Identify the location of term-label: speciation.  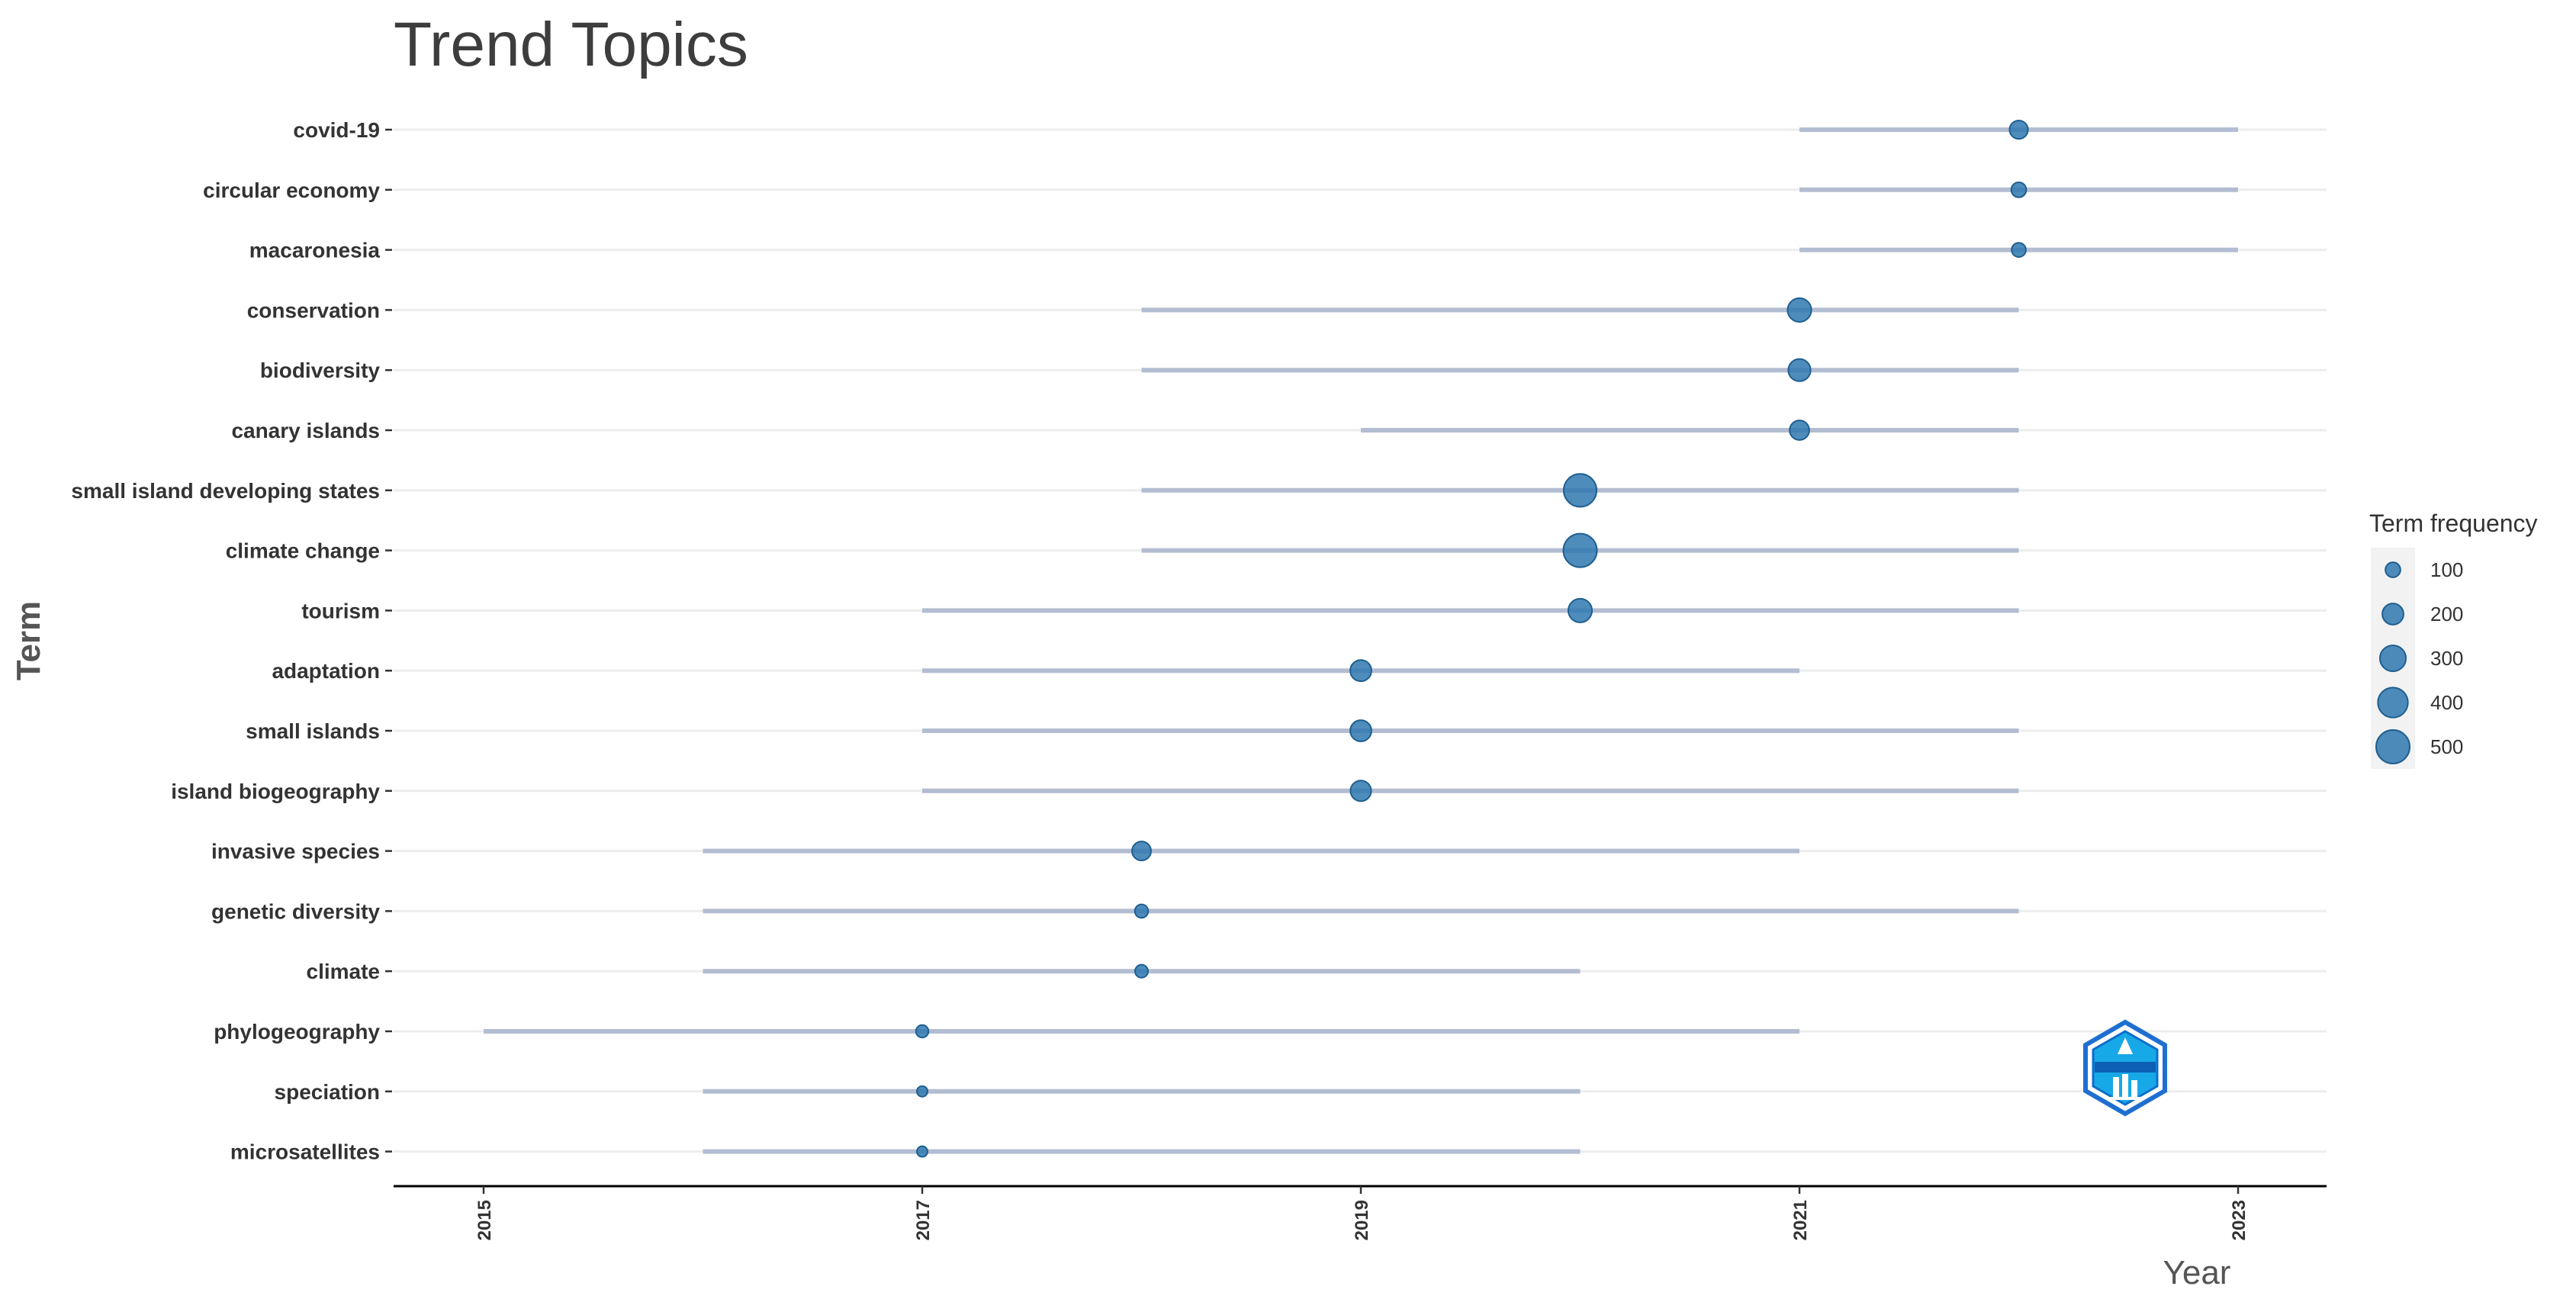
(328, 1092).